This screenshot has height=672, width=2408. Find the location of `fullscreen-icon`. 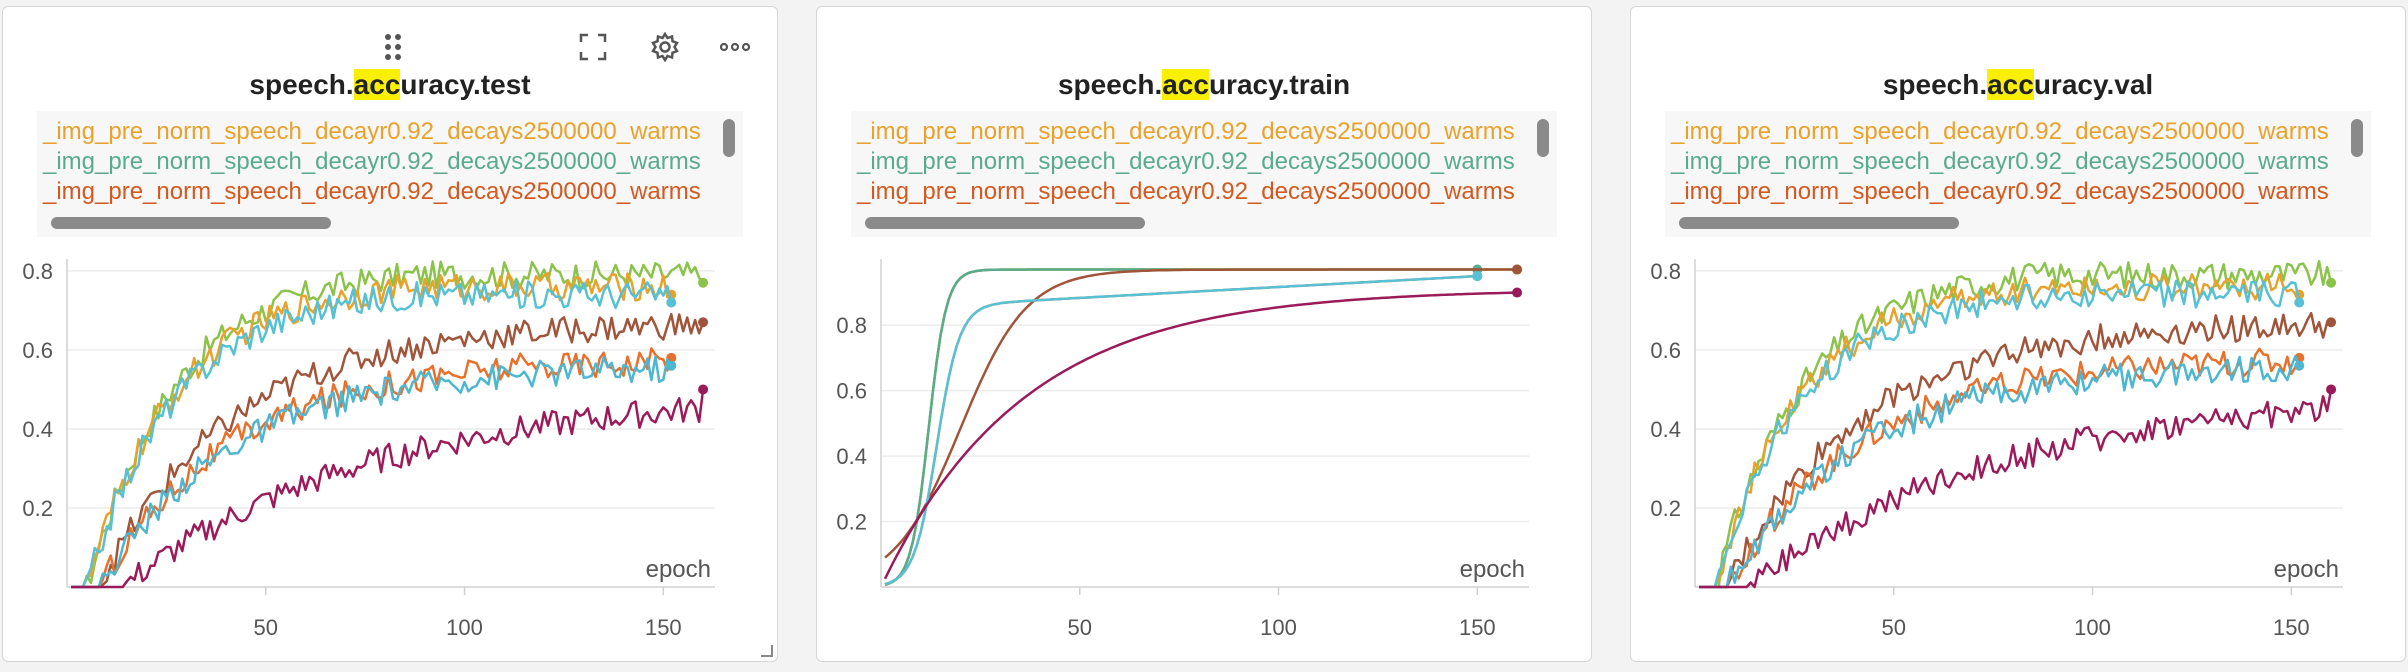

fullscreen-icon is located at coordinates (593, 47).